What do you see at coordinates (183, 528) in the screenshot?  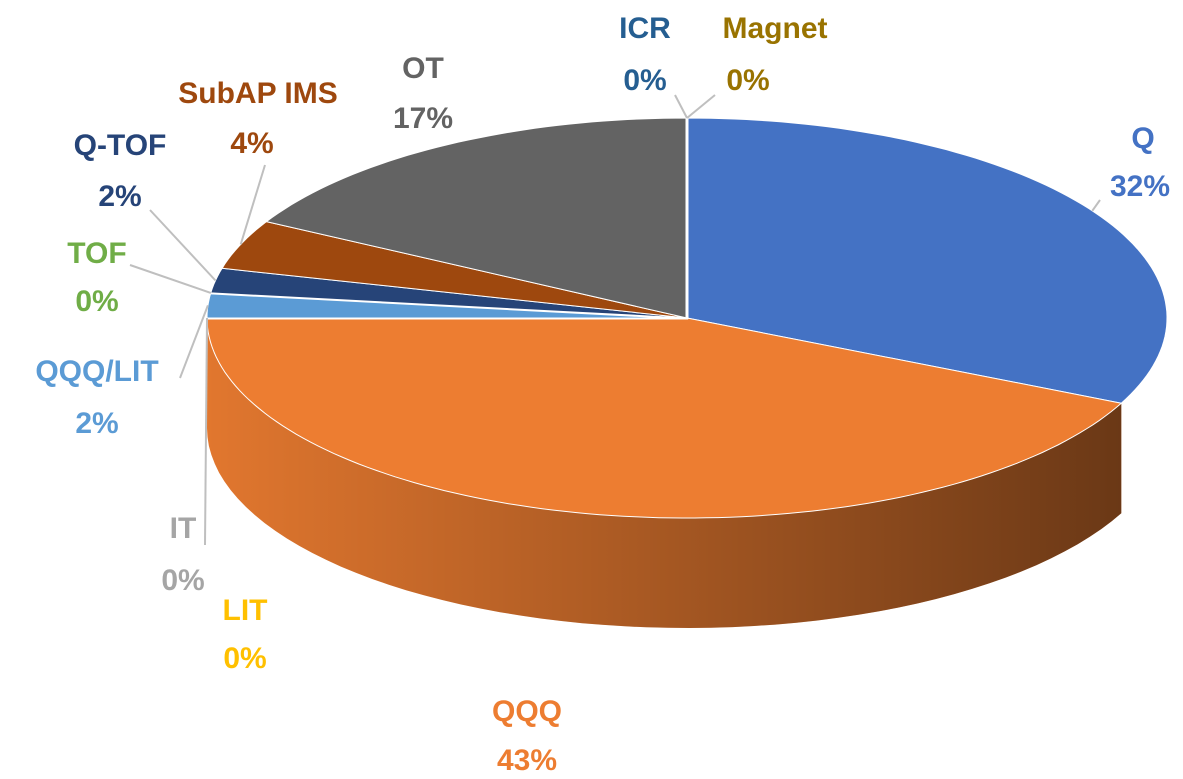 I see `slice-label: IT` at bounding box center [183, 528].